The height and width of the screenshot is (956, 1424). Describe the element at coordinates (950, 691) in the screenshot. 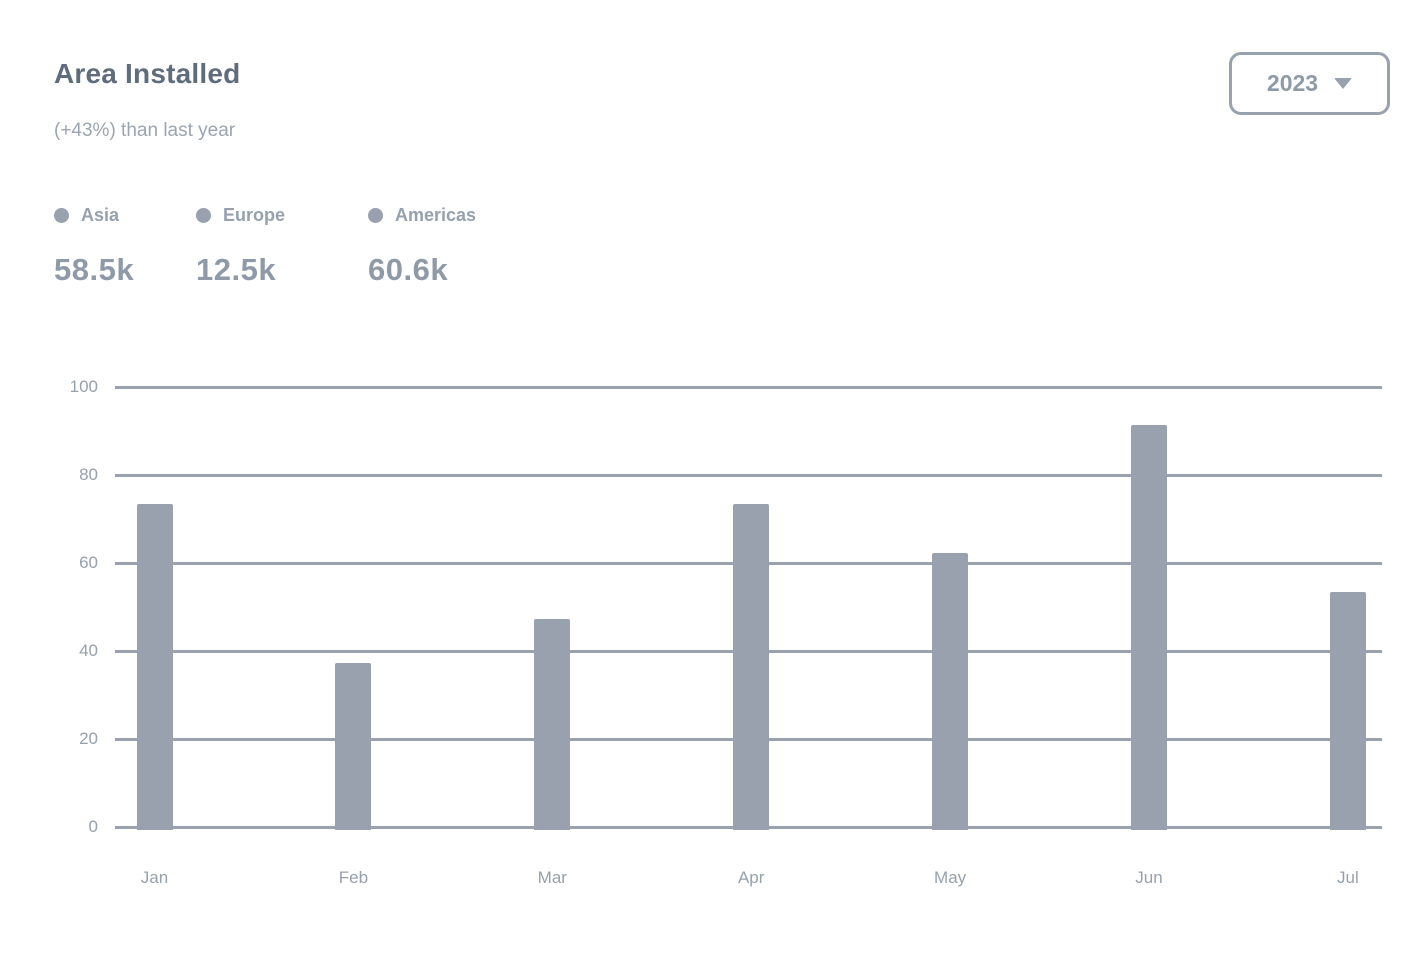

I see `bar-may` at that location.